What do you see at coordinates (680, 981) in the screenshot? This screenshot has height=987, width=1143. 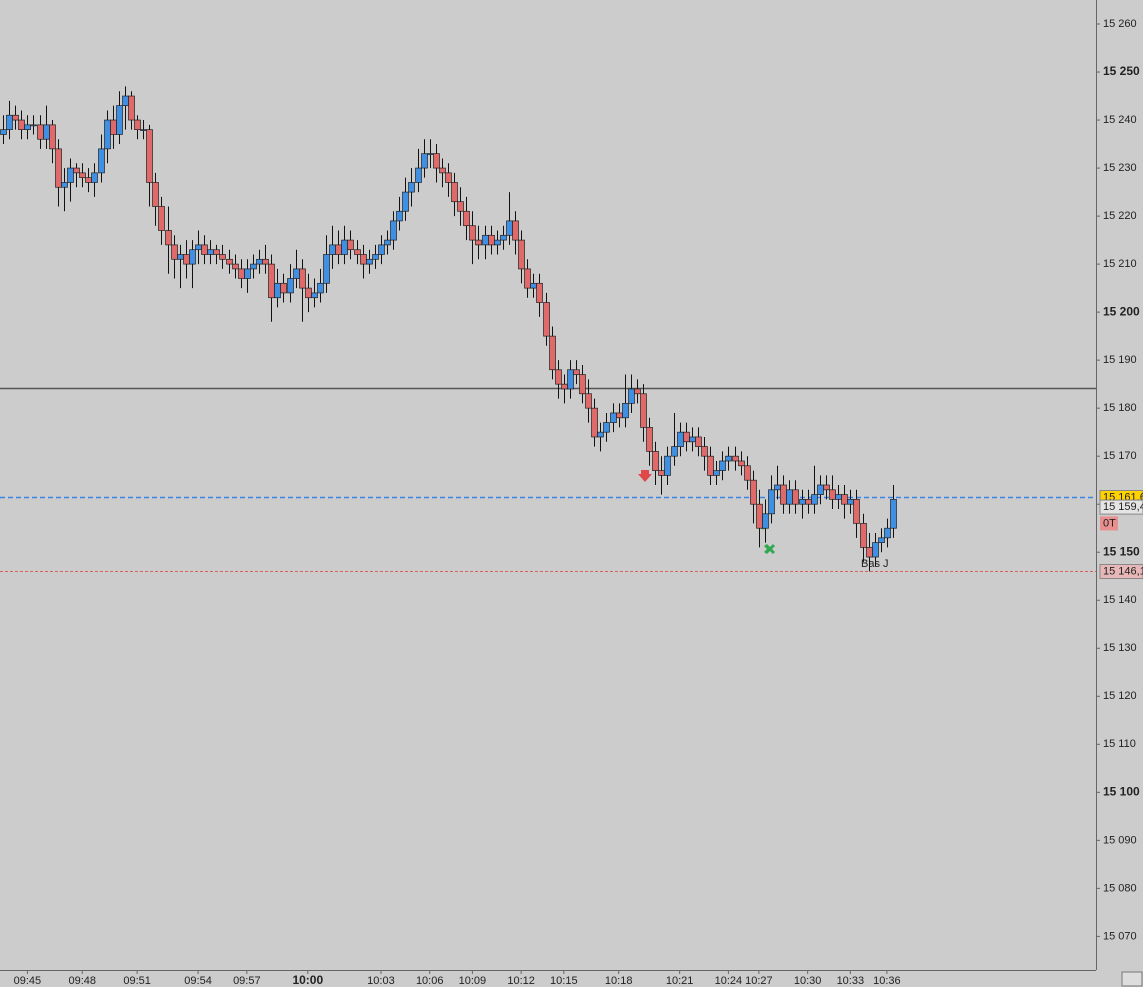 I see `x-tick-label: 10:21` at bounding box center [680, 981].